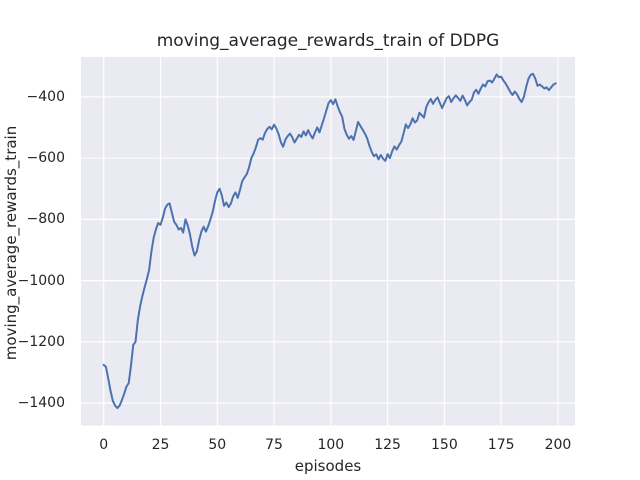 The height and width of the screenshot is (480, 640). What do you see at coordinates (160, 445) in the screenshot?
I see `x-tick-label: 25` at bounding box center [160, 445].